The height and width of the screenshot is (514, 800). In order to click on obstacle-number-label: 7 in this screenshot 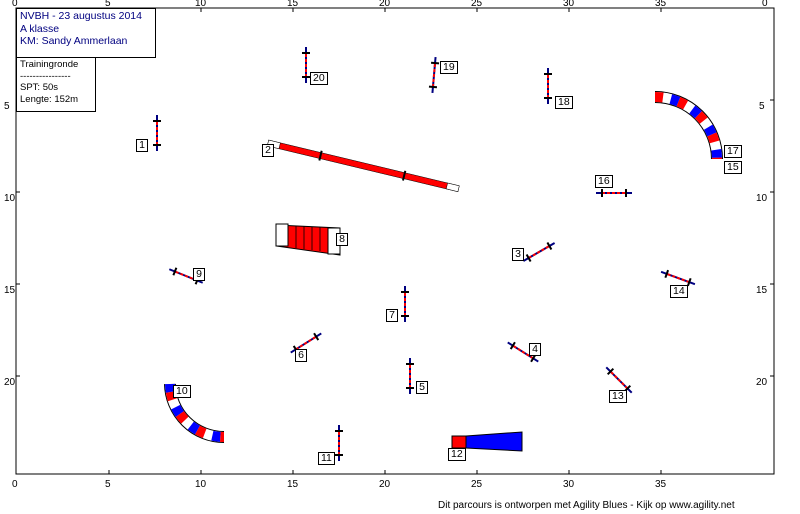, I will do `click(392, 315)`.